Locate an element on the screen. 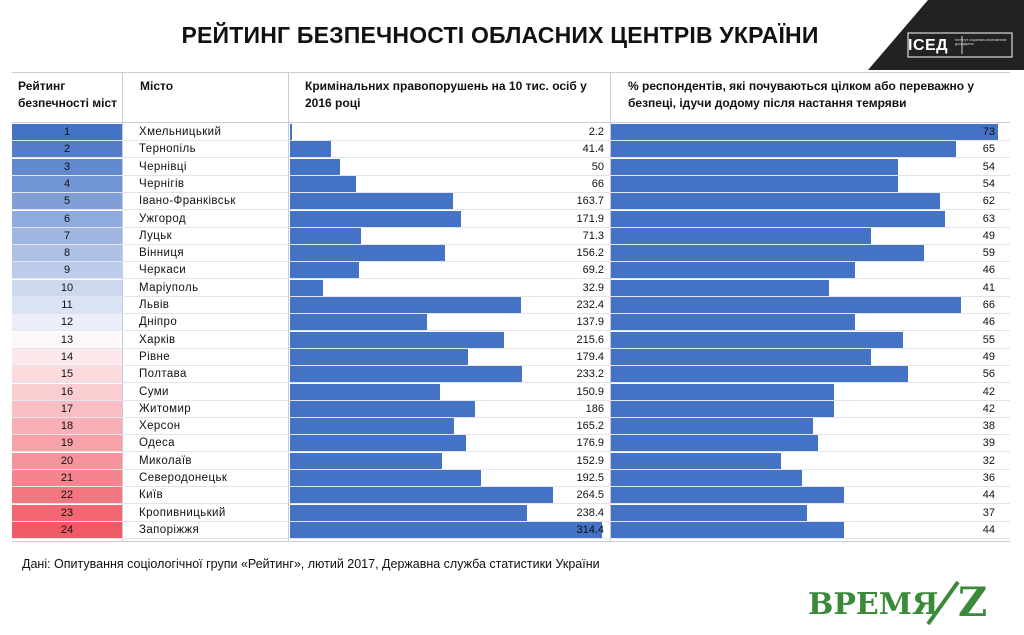 Image resolution: width=1024 pixels, height=635 pixels. crime-value: 171.9 is located at coordinates (590, 218).